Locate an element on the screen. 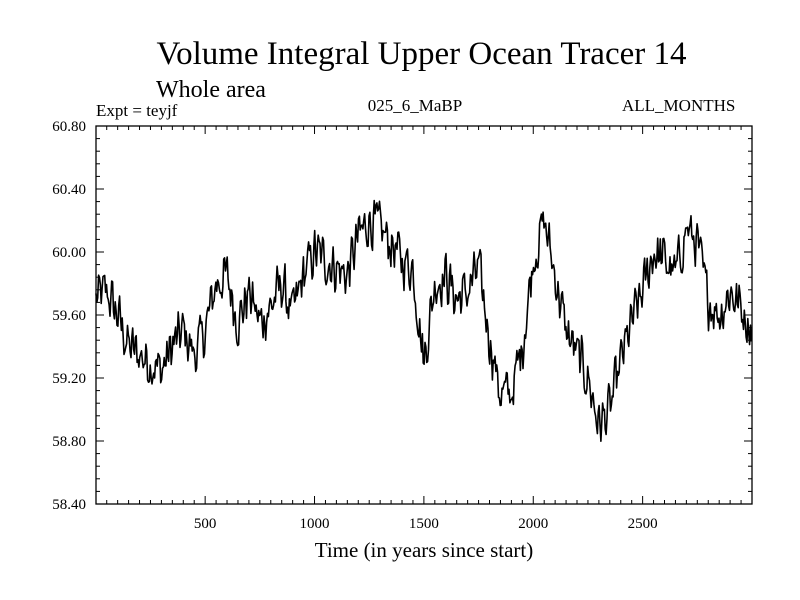 Image resolution: width=800 pixels, height=600 pixels. y-tick-label: 60.00 is located at coordinates (69, 253).